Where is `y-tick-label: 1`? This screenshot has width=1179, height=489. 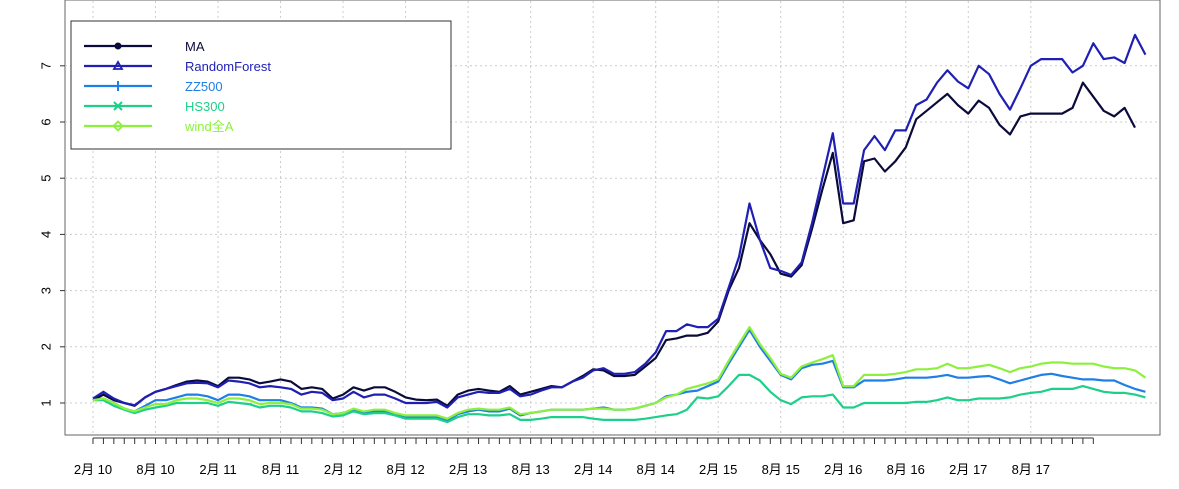
y-tick-label: 1 is located at coordinates (45, 402).